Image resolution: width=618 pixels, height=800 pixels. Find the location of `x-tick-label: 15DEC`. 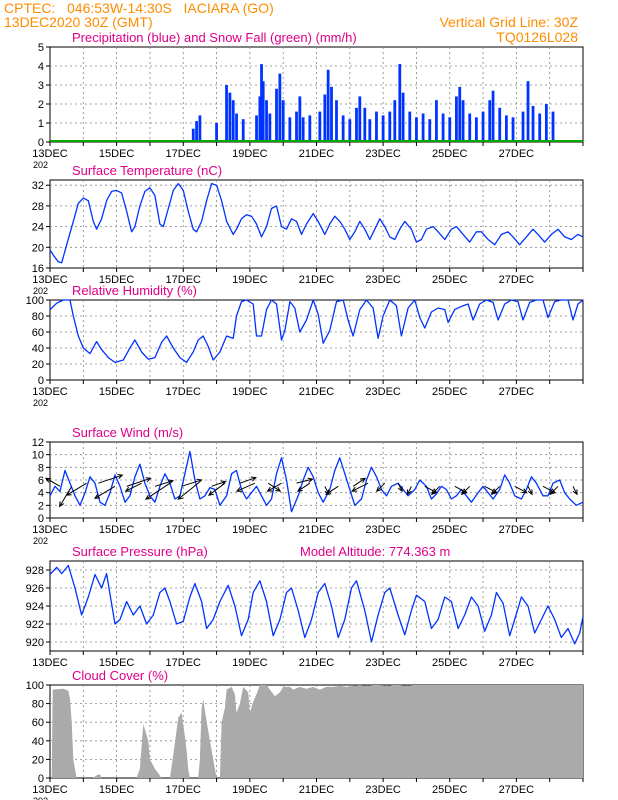

x-tick-label: 15DEC is located at coordinates (117, 663).